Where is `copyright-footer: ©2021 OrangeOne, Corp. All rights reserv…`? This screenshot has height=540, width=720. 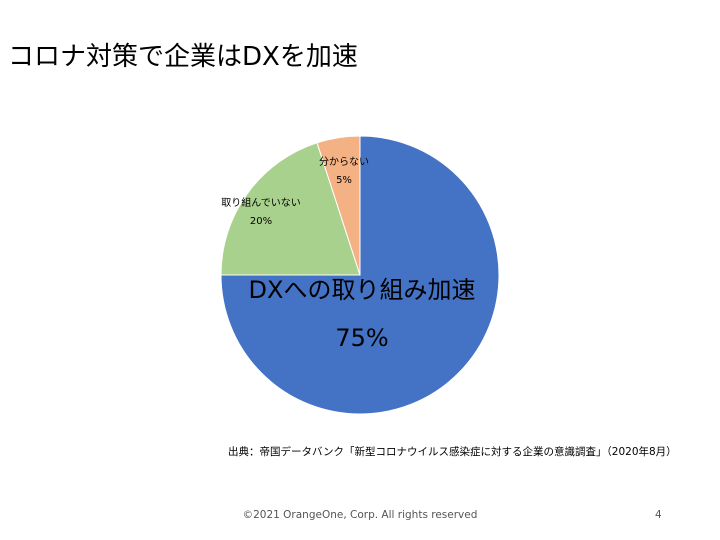
copyright-footer: ©2021 OrangeOne, Corp. All rights reserv… is located at coordinates (360, 515).